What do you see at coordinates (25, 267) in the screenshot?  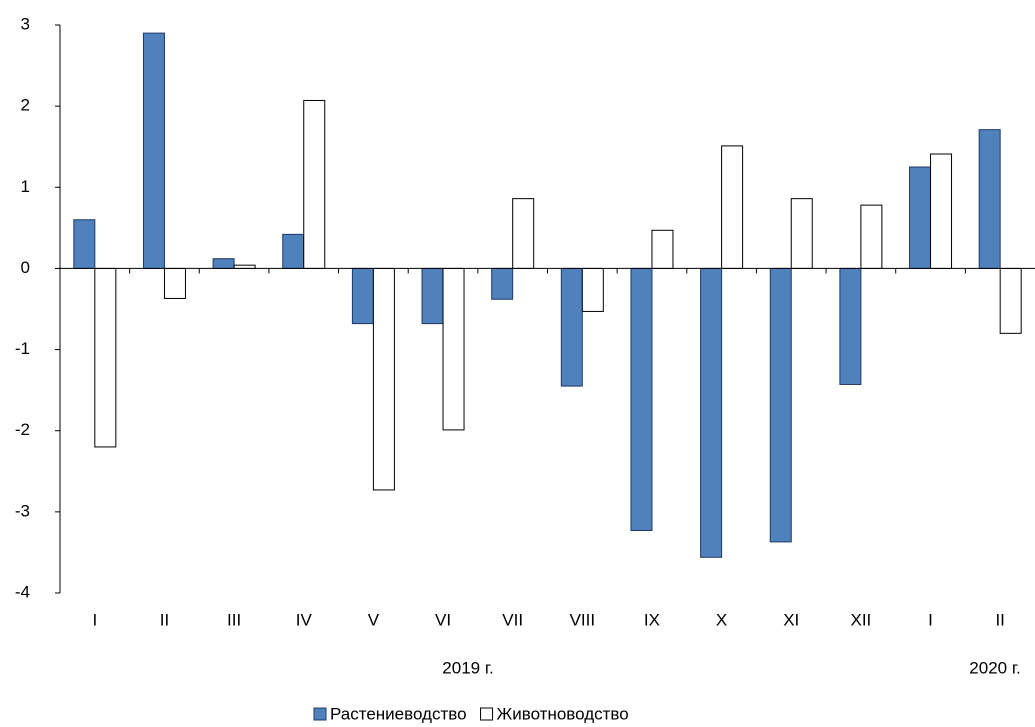 I see `y-tick-label: 0` at bounding box center [25, 267].